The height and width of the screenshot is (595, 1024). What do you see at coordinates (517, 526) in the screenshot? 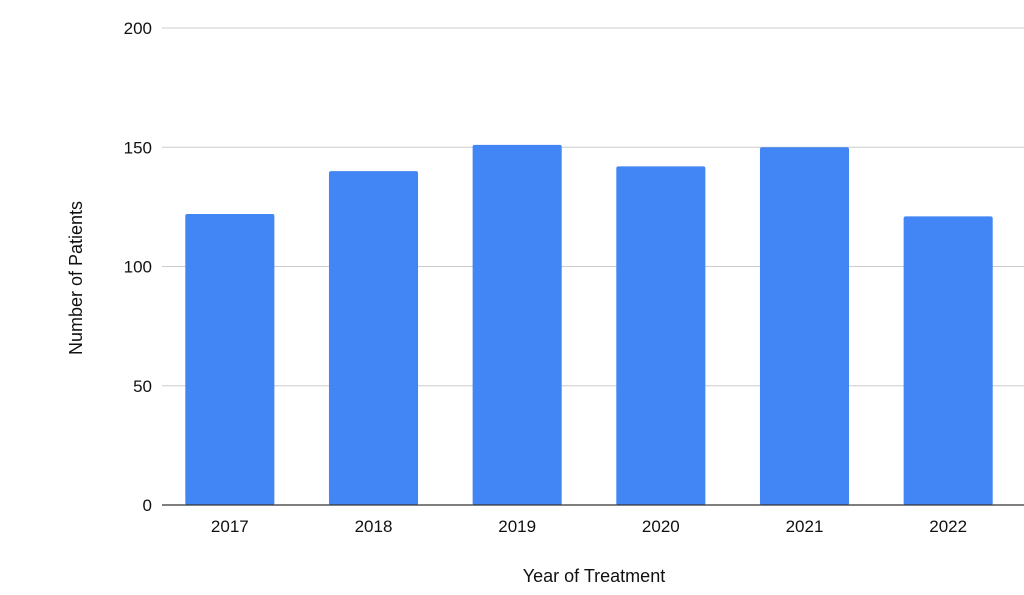
I see `x-tick-label: 2019` at bounding box center [517, 526].